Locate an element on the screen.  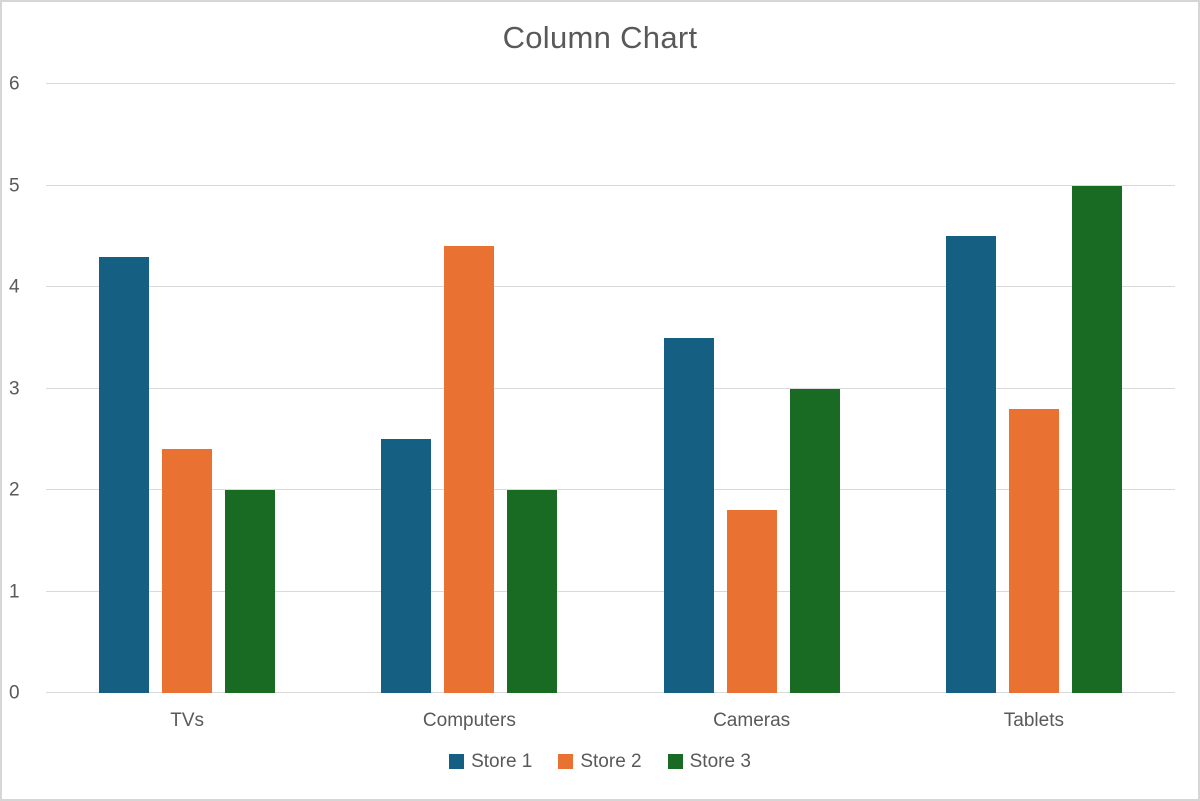
legend-item-store-3: Store 3 is located at coordinates (709, 761).